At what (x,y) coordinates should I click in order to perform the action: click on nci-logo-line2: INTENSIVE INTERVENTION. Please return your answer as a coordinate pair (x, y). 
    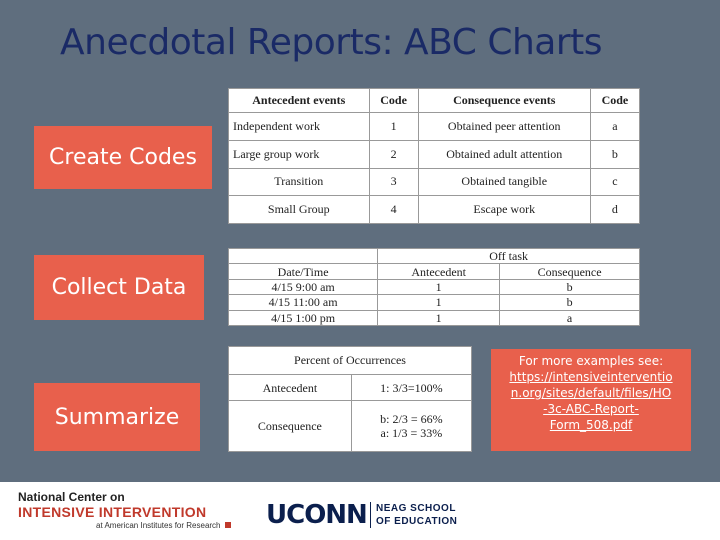
    Looking at the image, I should click on (112, 512).